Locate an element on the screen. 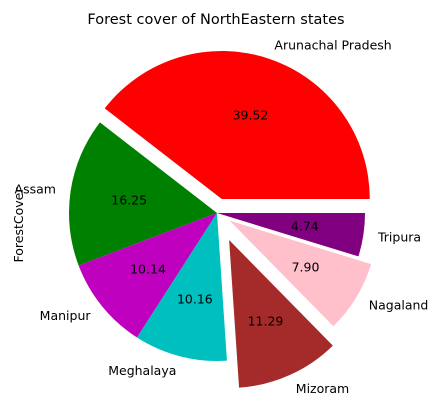 Image resolution: width=435 pixels, height=415 pixels. slice-label-mizoram: Mizoram is located at coordinates (322, 388).